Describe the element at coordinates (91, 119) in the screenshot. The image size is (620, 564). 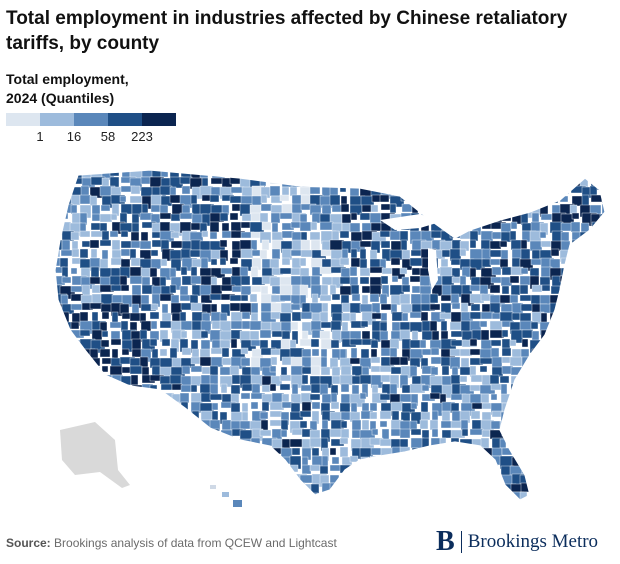
I see `legend-color-scale` at that location.